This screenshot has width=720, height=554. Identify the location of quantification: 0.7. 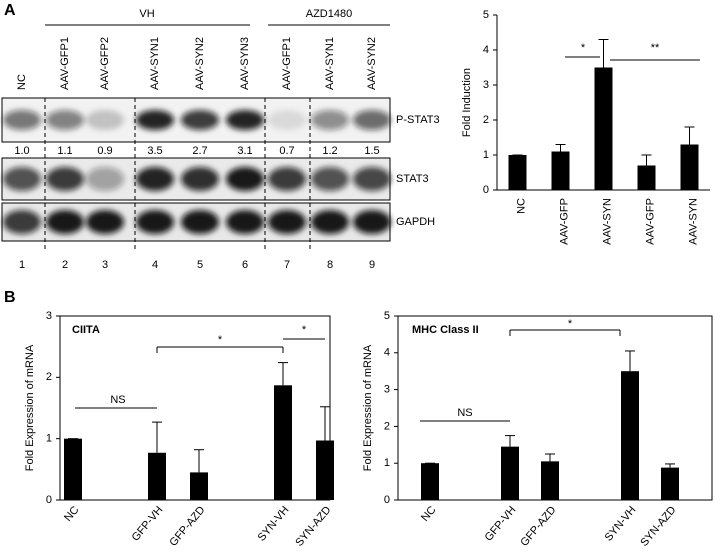
(286, 151).